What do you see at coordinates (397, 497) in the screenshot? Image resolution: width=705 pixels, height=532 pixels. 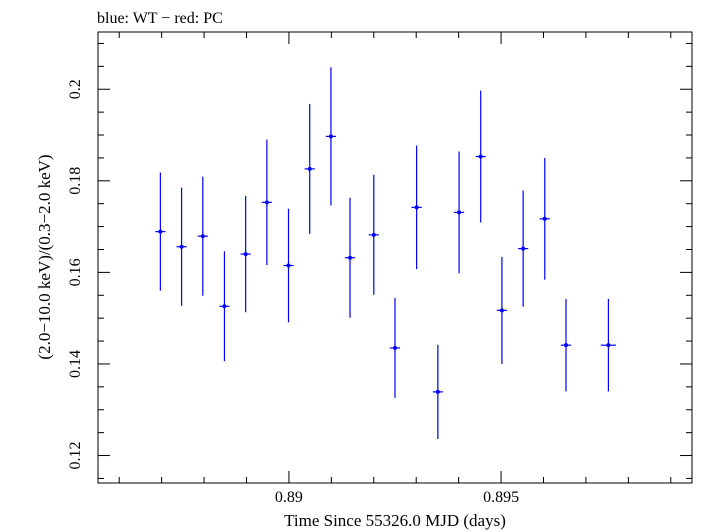 I see `x-axis-tick-labels: 0.89 0.895` at bounding box center [397, 497].